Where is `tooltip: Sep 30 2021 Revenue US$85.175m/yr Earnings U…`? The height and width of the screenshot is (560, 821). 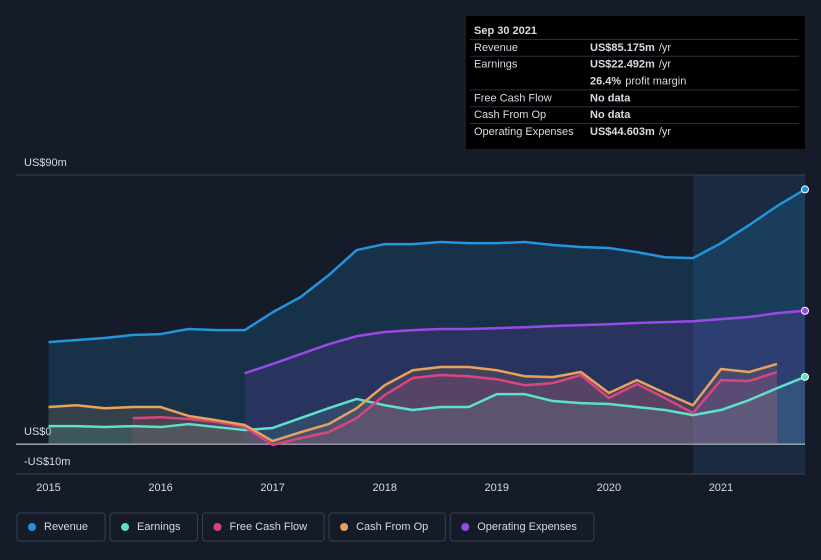 tooltip: Sep 30 2021 Revenue US$85.175m/yr Earnings U… is located at coordinates (635, 82).